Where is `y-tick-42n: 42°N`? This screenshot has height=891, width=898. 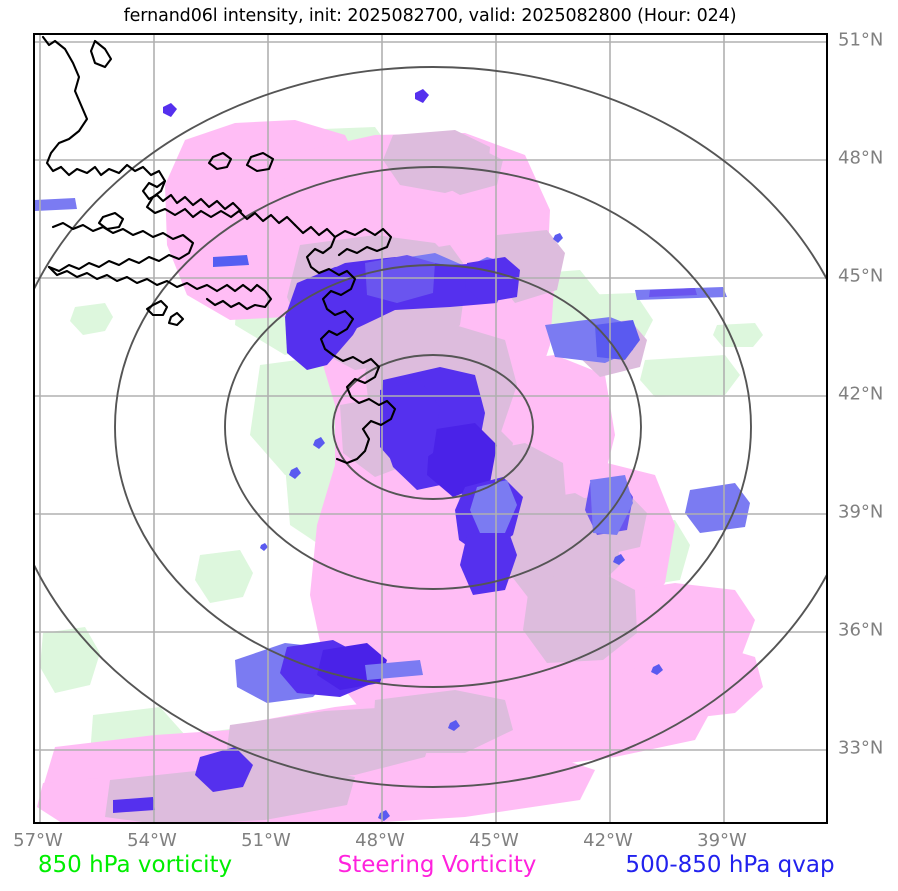
y-tick-42n: 42°N is located at coordinates (861, 394).